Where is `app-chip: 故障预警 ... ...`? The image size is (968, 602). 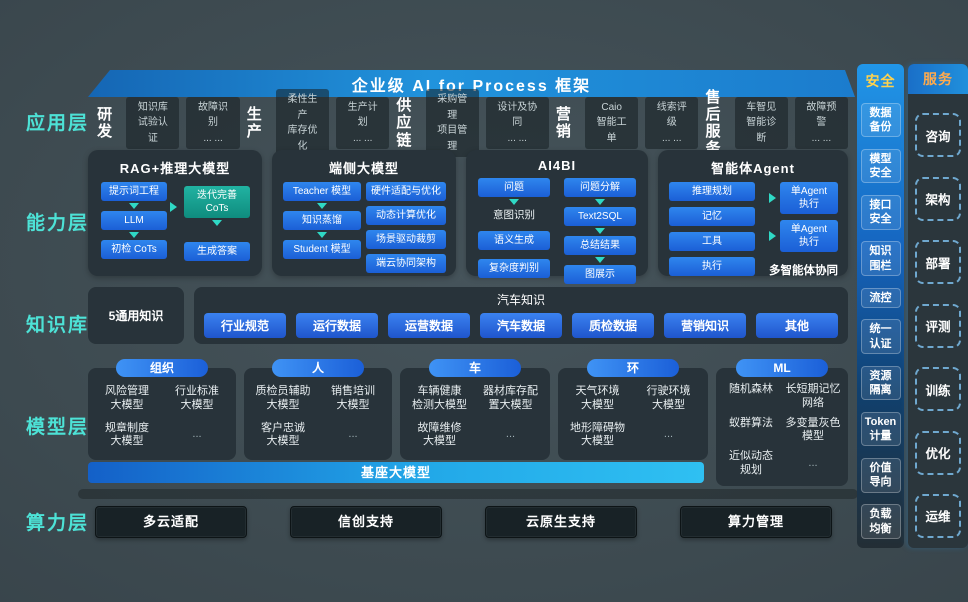
app-chip: 故障预警 ... ... is located at coordinates (821, 123).